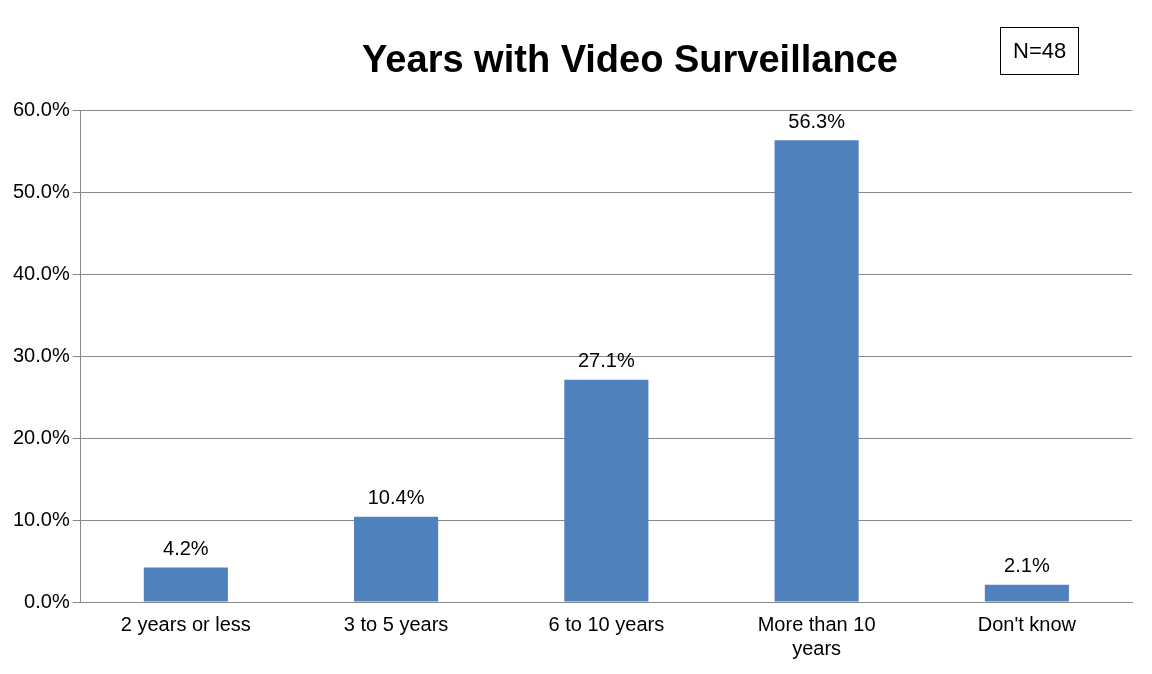 This screenshot has height=674, width=1152. What do you see at coordinates (1040, 51) in the screenshot?
I see `text: N=48` at bounding box center [1040, 51].